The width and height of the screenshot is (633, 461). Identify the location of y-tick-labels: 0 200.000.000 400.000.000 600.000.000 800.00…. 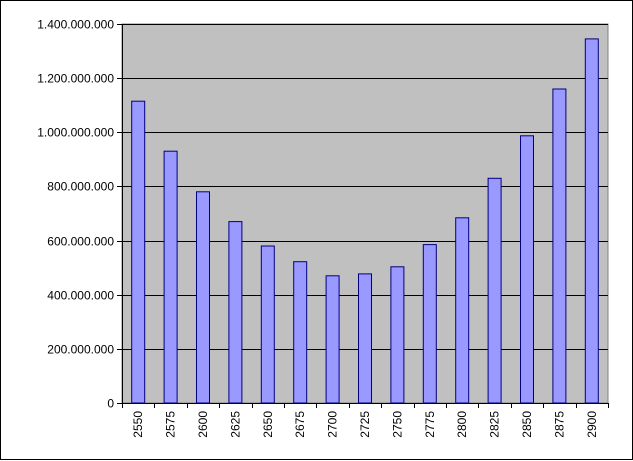
(75, 214).